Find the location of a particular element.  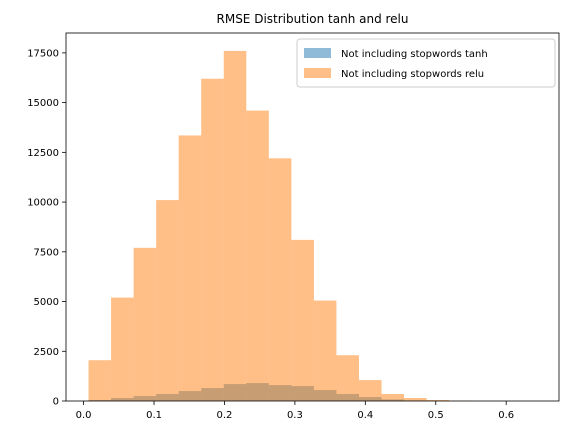

x-tick-label: 0.2 is located at coordinates (225, 415).